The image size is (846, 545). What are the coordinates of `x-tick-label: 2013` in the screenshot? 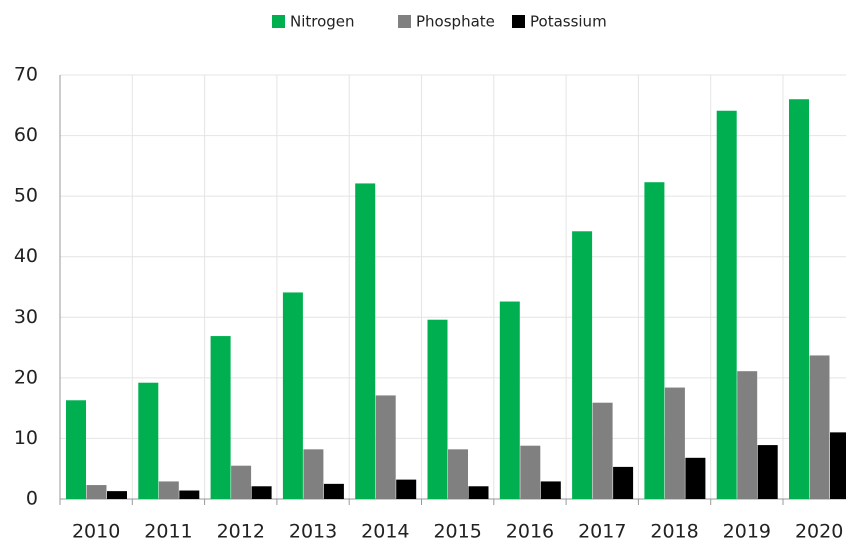 It's located at (313, 532).